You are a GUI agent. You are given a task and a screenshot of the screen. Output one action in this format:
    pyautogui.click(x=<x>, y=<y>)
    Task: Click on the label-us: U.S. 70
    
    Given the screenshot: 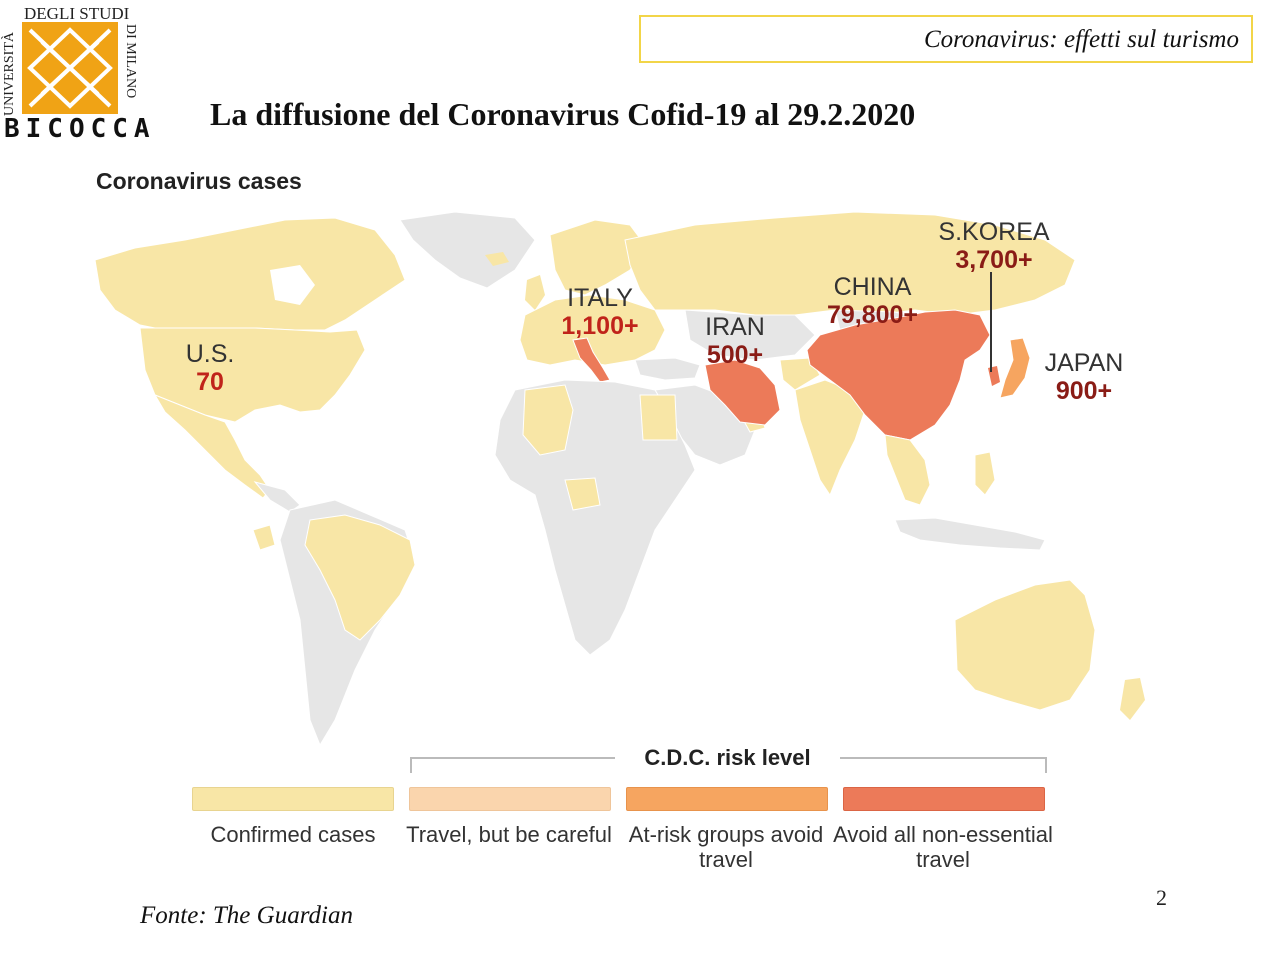 What is the action you would take?
    pyautogui.click(x=210, y=368)
    